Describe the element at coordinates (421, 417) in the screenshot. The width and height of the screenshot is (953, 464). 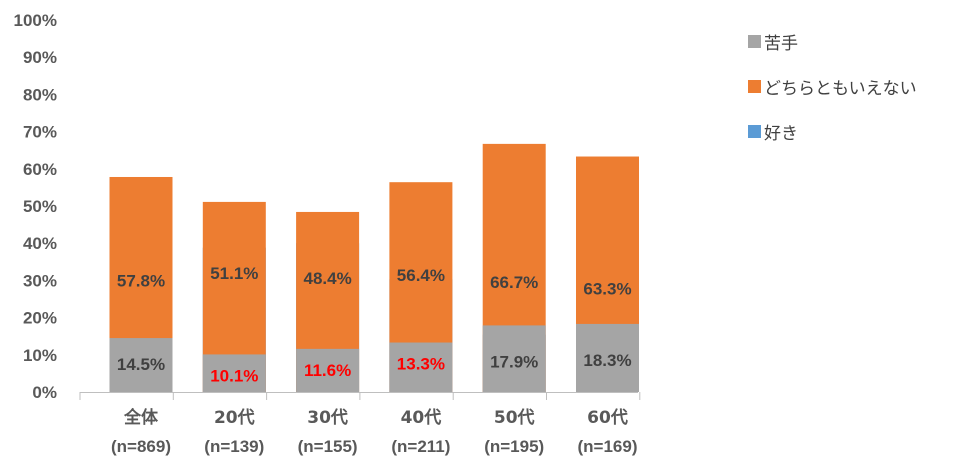
I see `x-category-label: 40代` at that location.